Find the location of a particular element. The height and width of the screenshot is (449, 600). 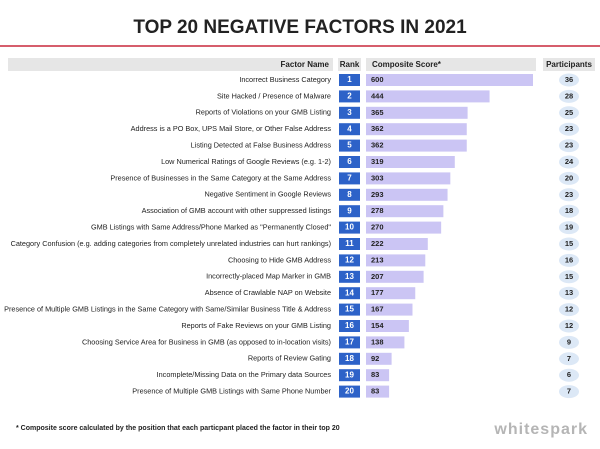

score-label: 167 is located at coordinates (377, 309).